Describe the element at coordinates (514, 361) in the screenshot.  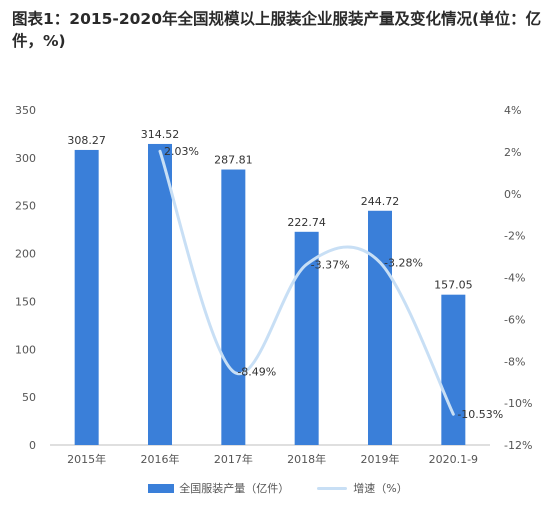
I see `y-right-tick-label: -8%` at that location.